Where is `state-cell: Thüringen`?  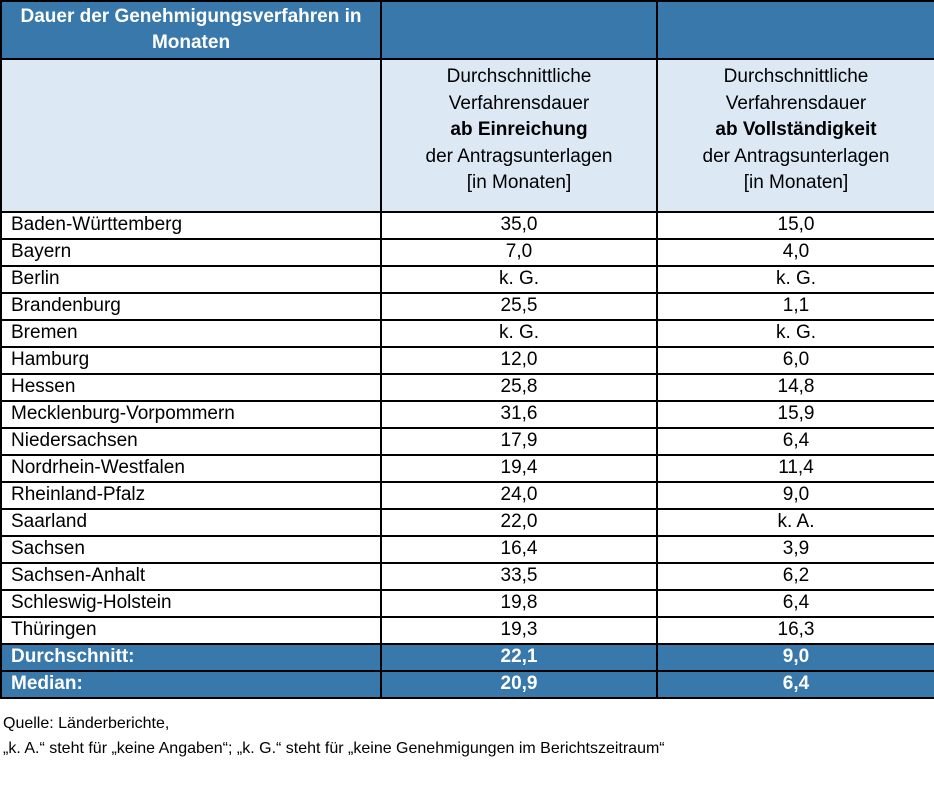
state-cell: Thüringen is located at coordinates (191, 630).